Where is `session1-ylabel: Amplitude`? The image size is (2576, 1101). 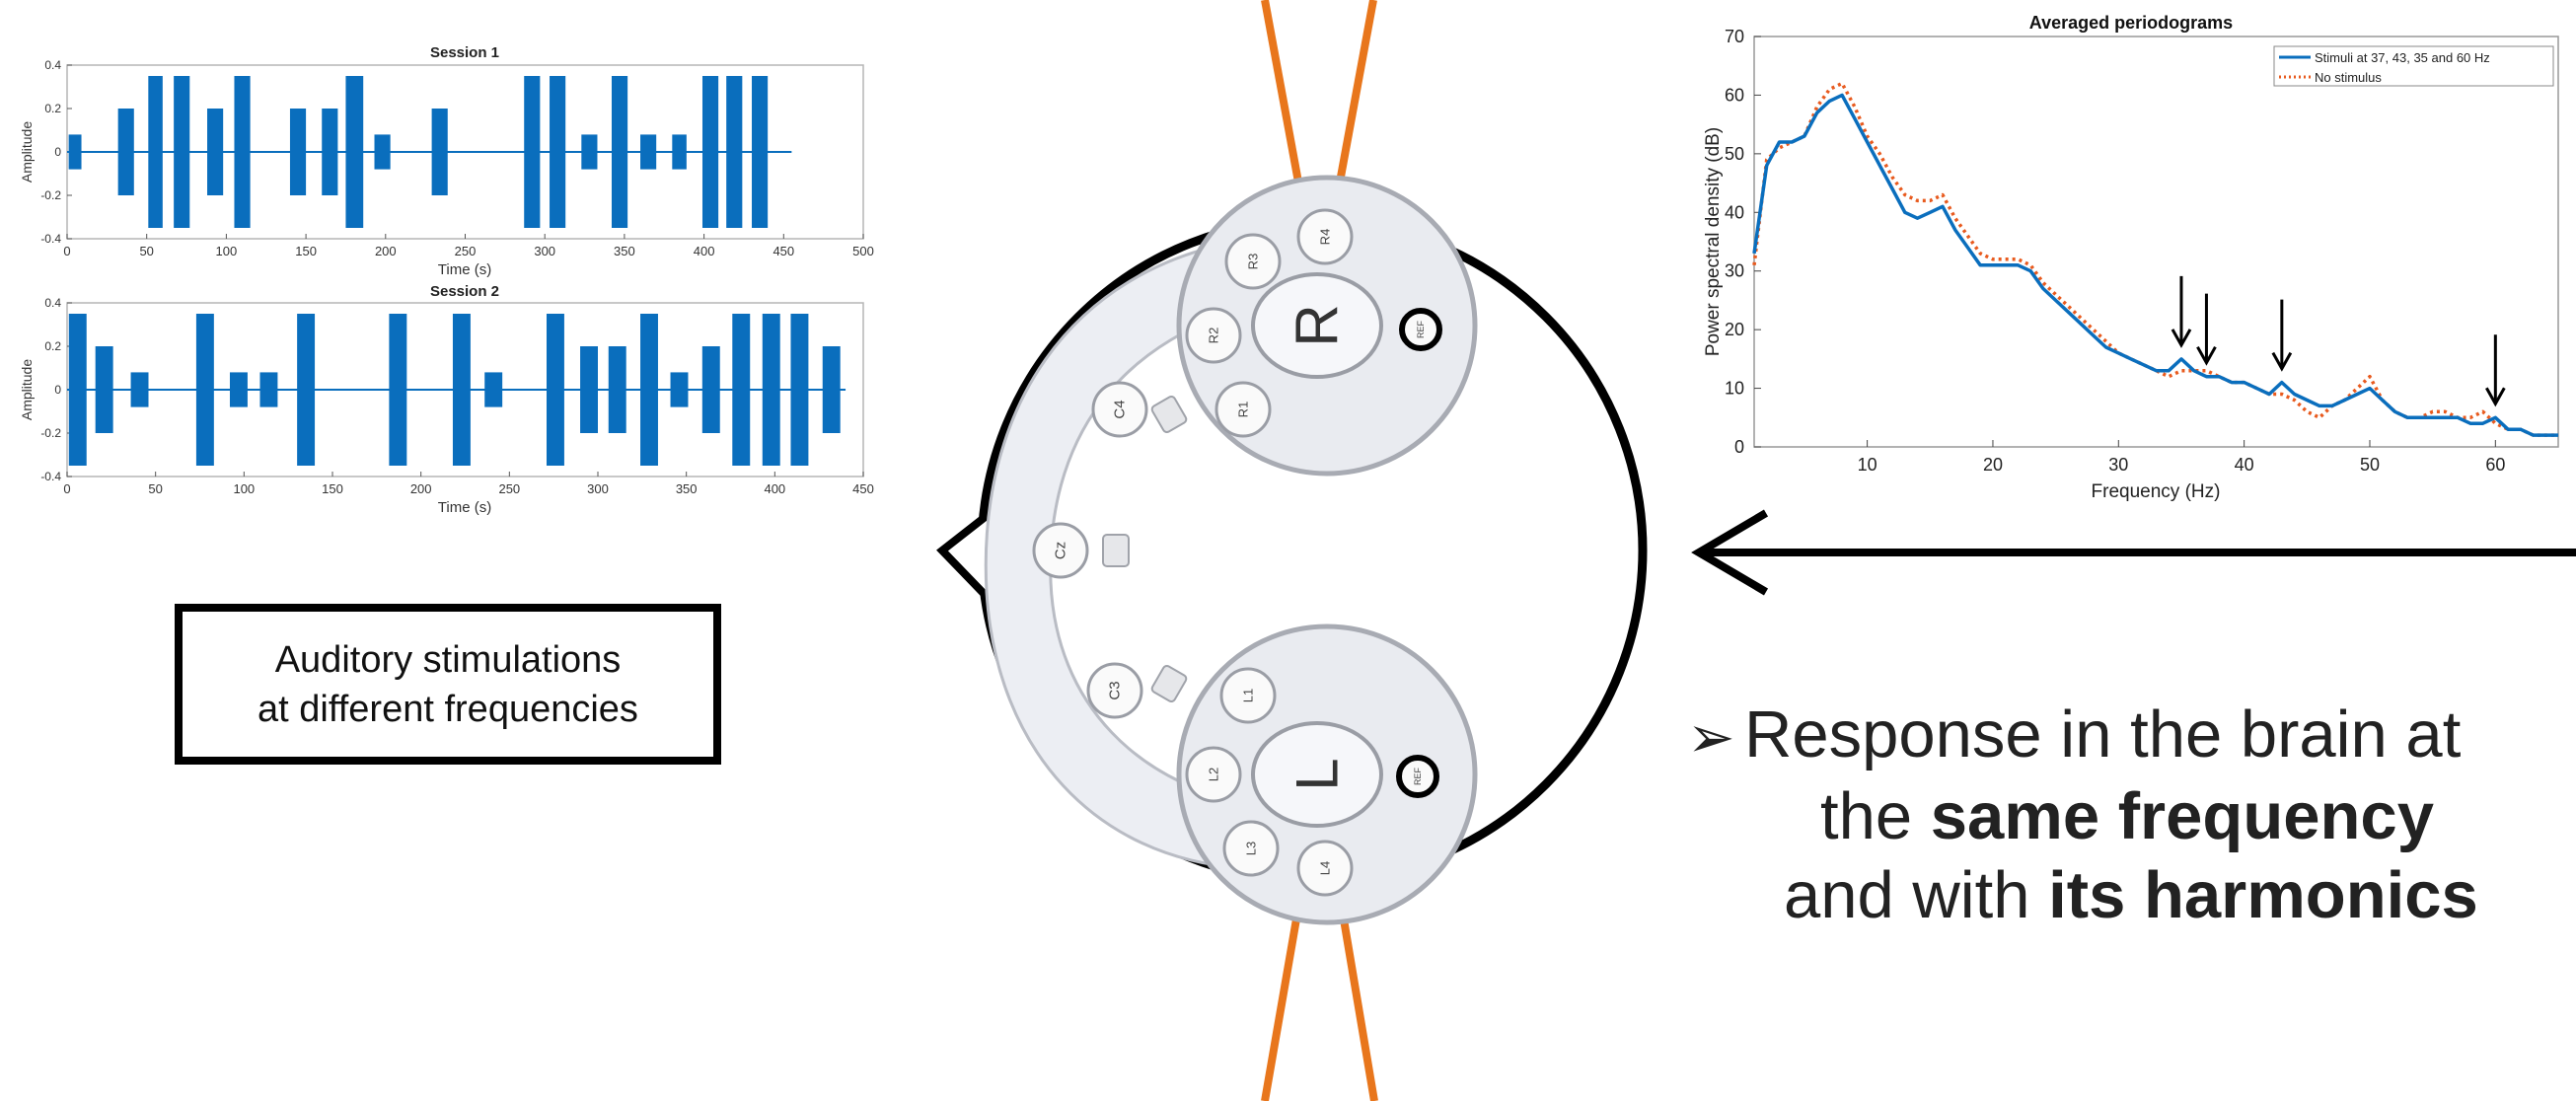 session1-ylabel: Amplitude is located at coordinates (27, 152).